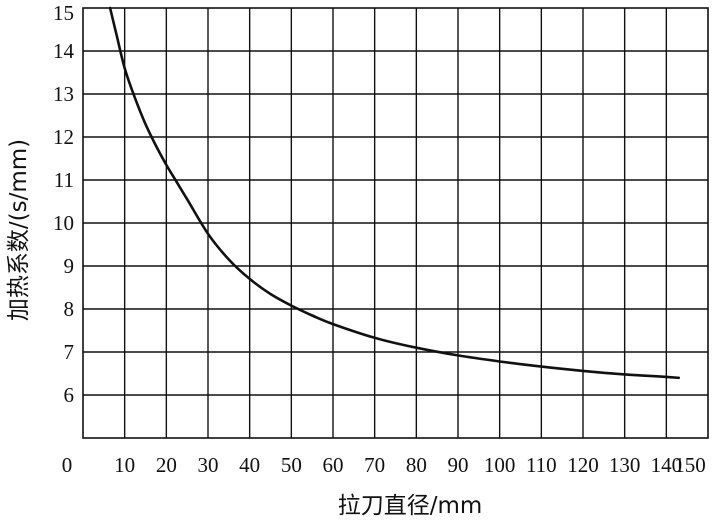 The image size is (718, 523). What do you see at coordinates (124, 465) in the screenshot?
I see `x-tick-label: 10` at bounding box center [124, 465].